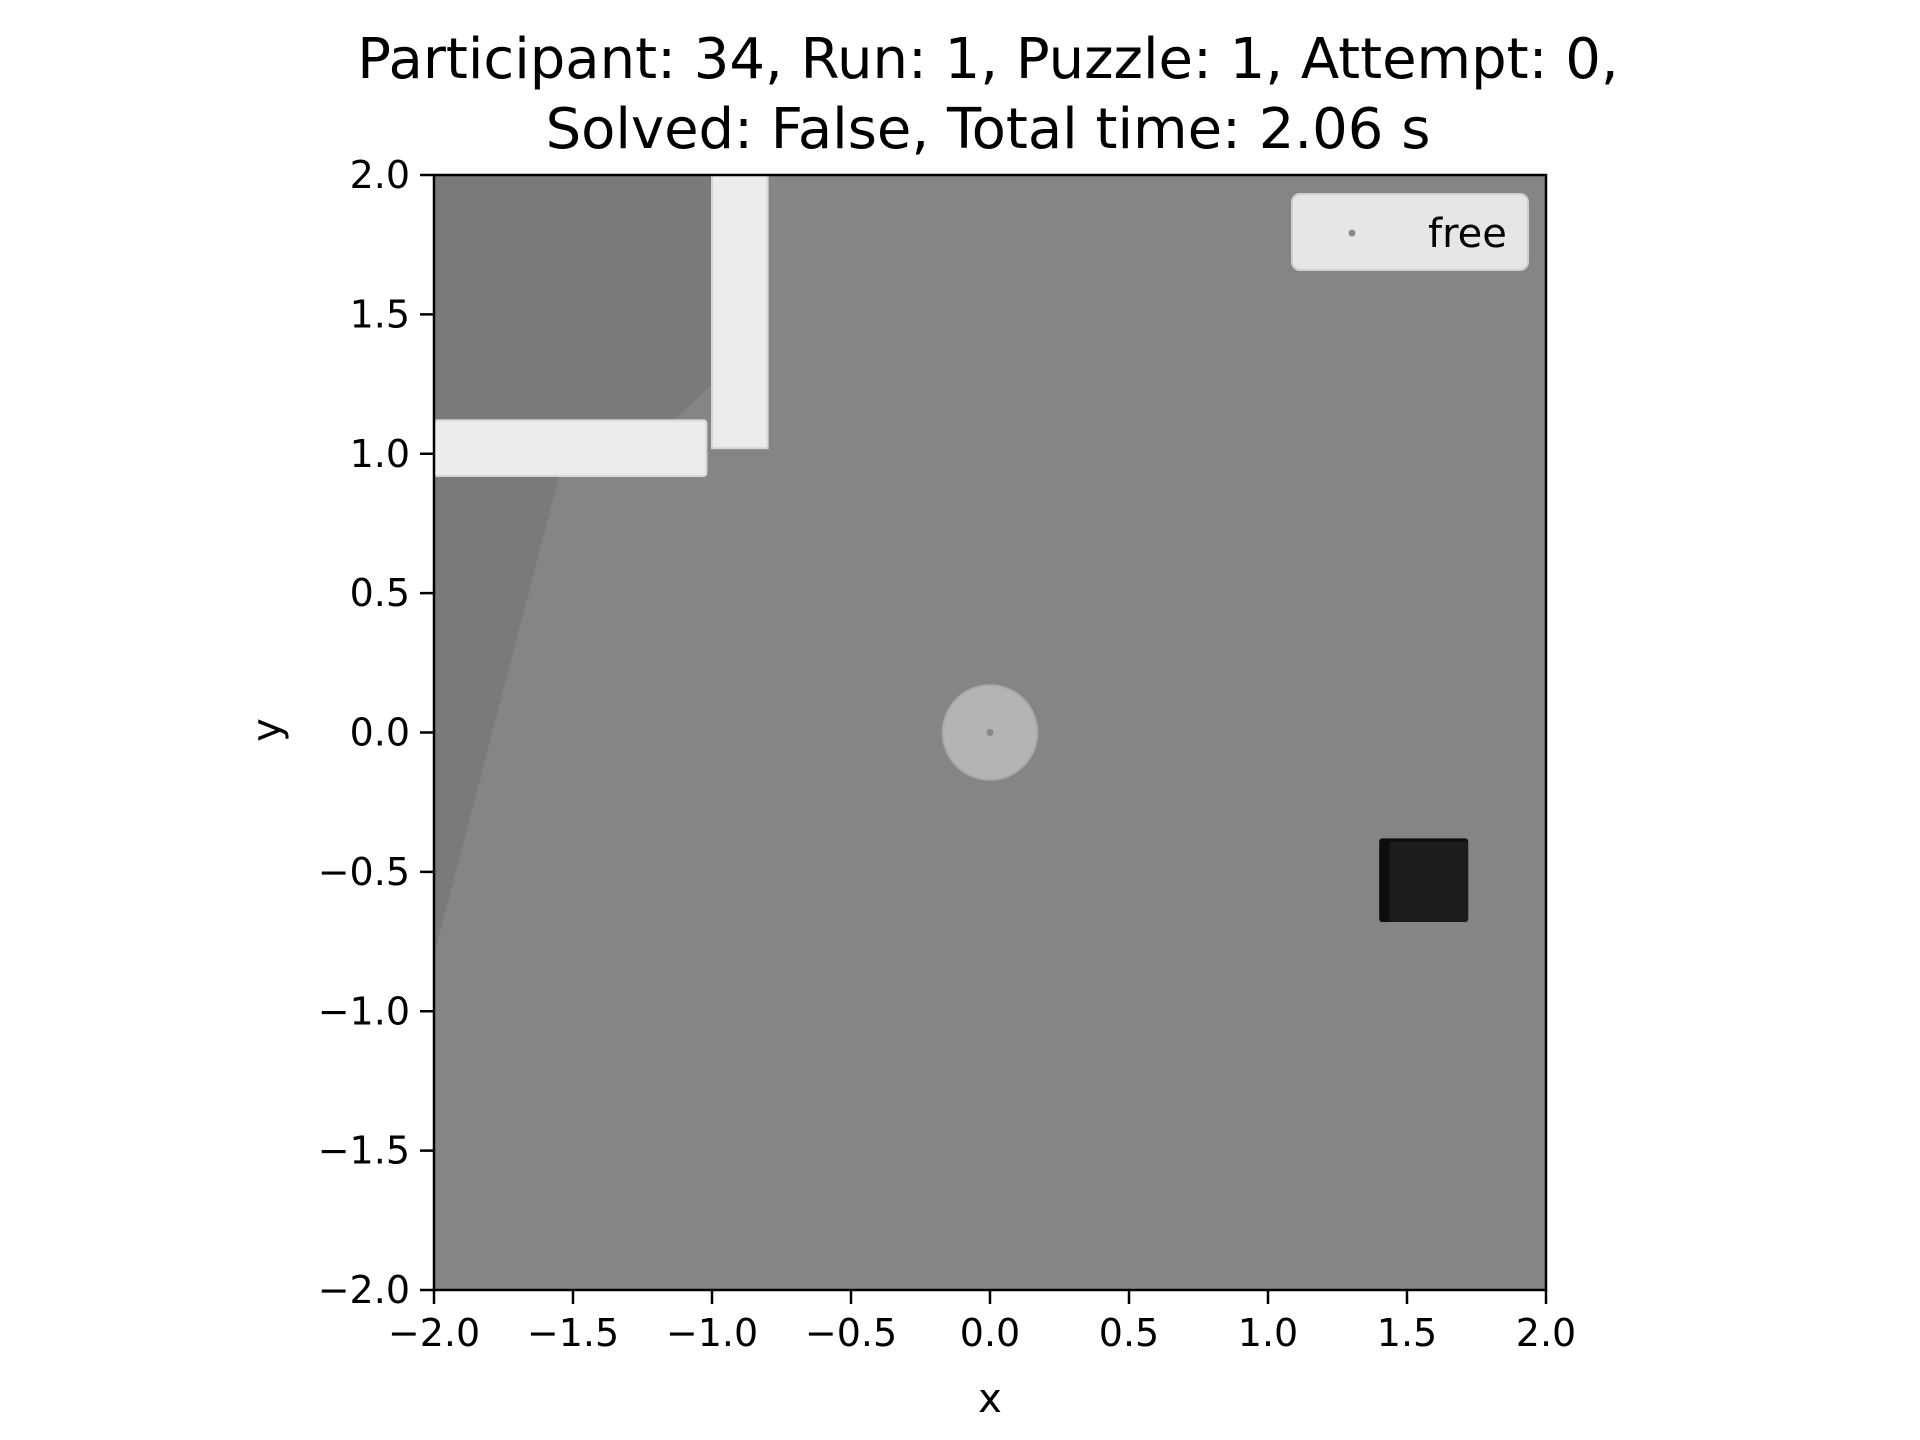  I want to click on wall-horizontal, so click(570, 448).